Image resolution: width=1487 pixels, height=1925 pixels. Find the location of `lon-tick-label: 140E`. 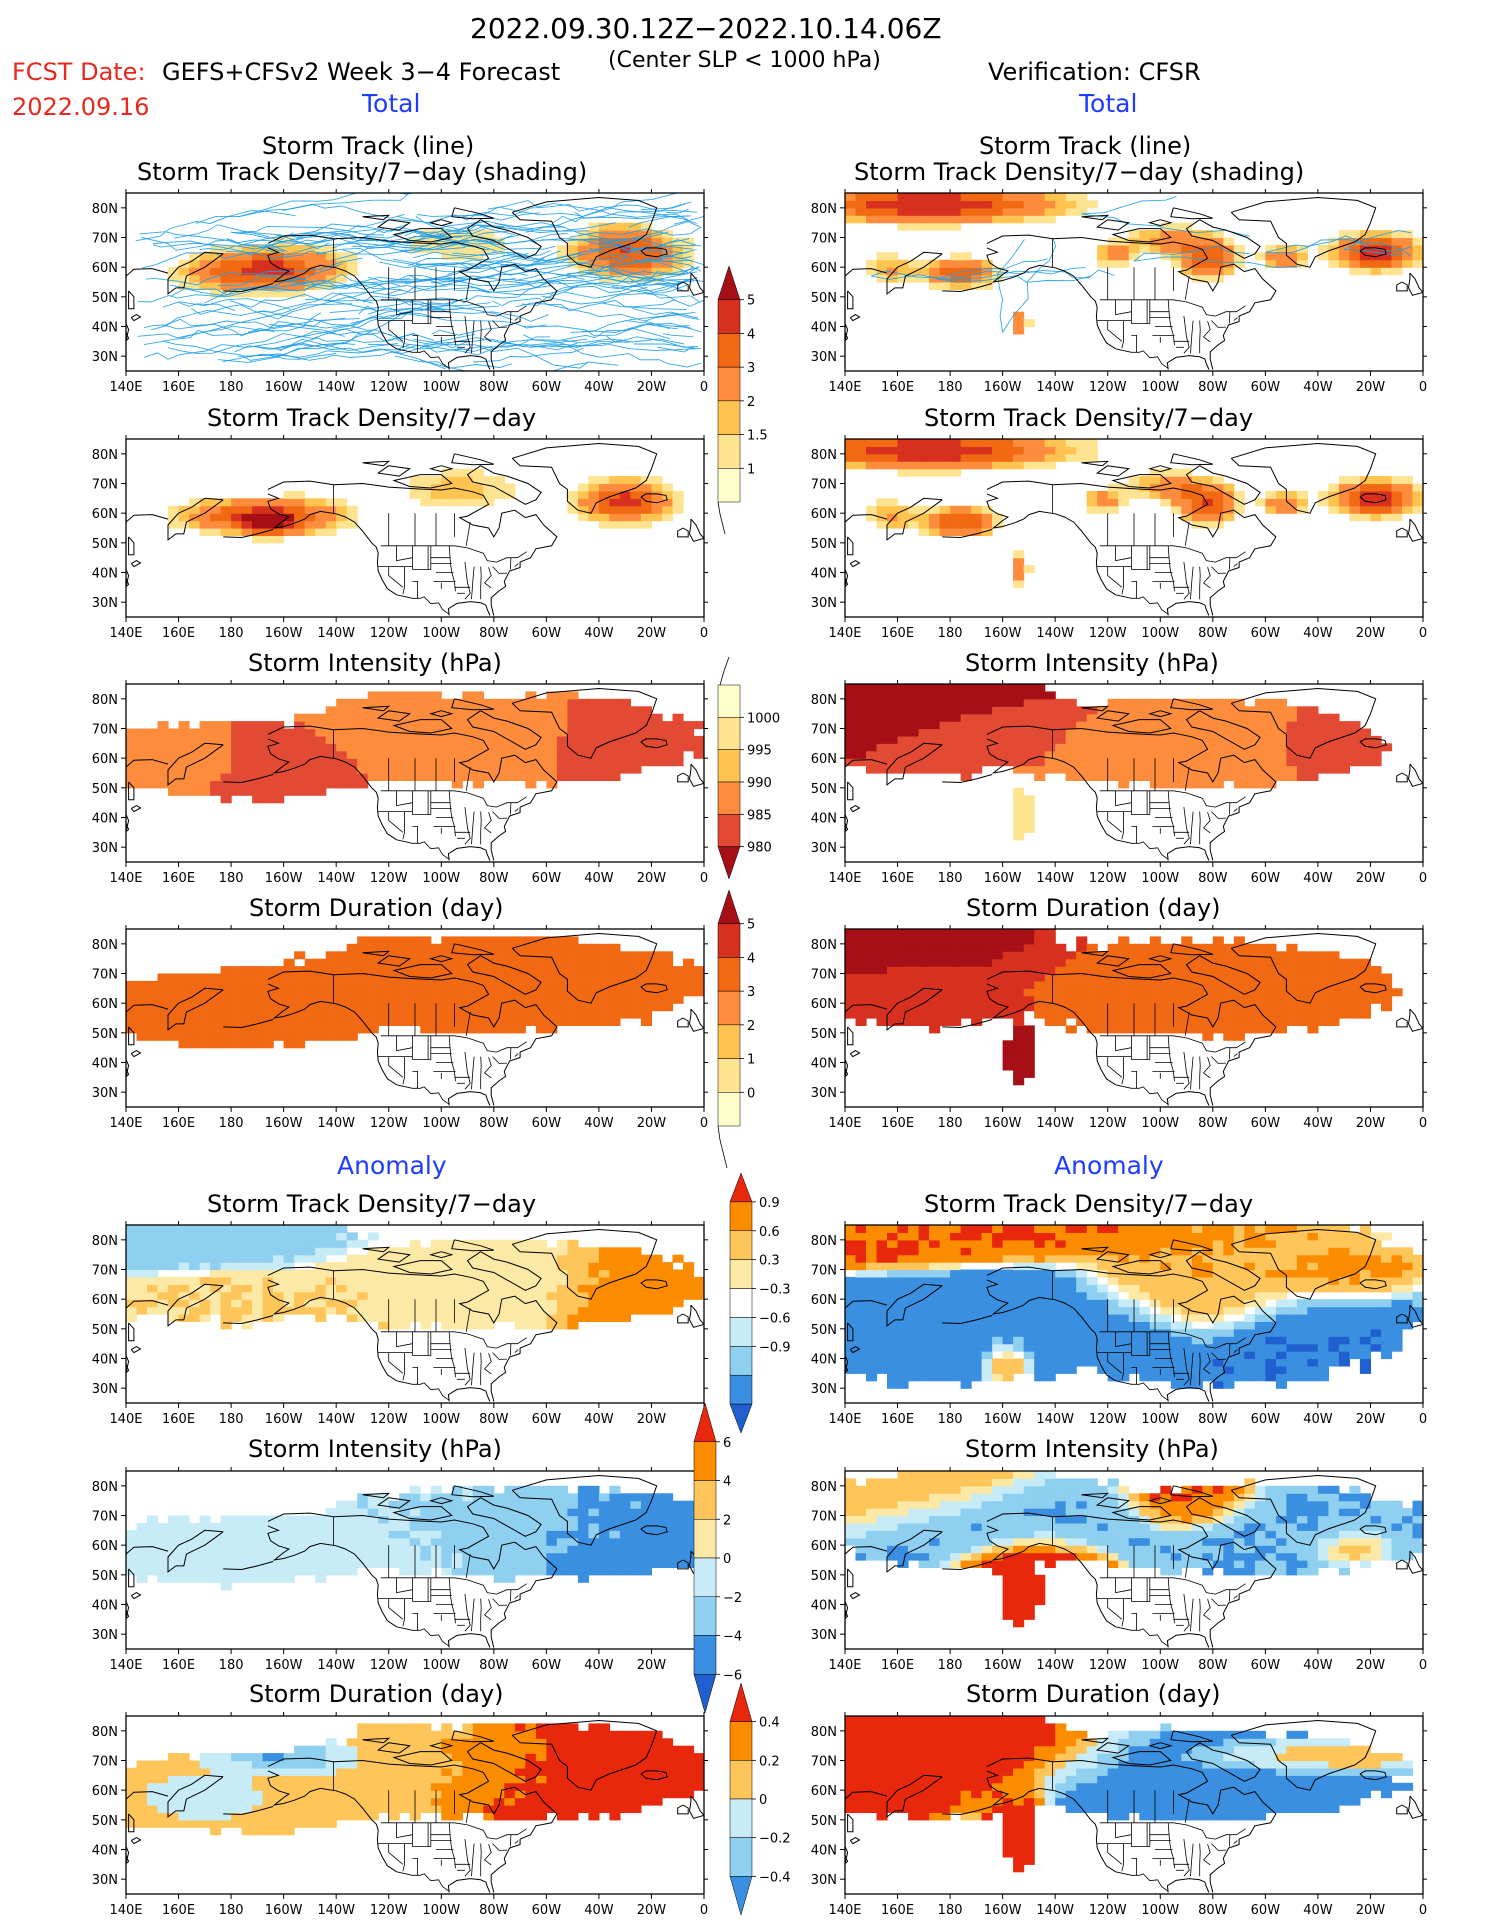

lon-tick-label: 140E is located at coordinates (125, 1123).